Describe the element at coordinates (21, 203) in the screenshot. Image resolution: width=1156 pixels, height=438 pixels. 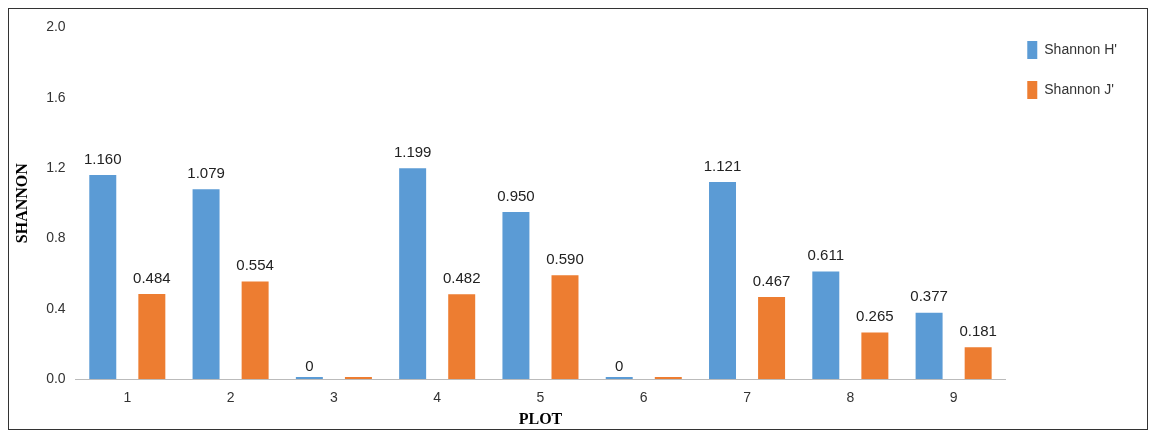
I see `y-axis-title: SHANNON` at that location.